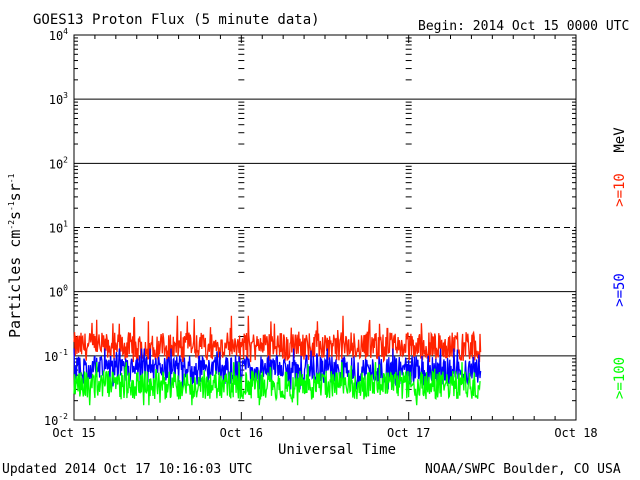 The image size is (640, 480). I want to click on x-tick-label: Oct 15, so click(73, 433).